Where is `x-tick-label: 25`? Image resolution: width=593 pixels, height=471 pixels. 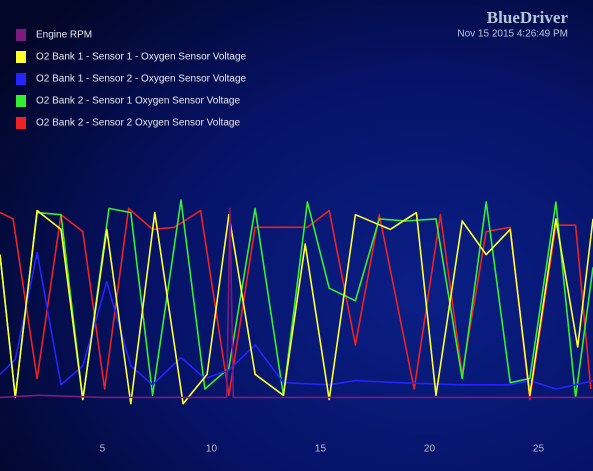 x-tick-label: 25 is located at coordinates (539, 449).